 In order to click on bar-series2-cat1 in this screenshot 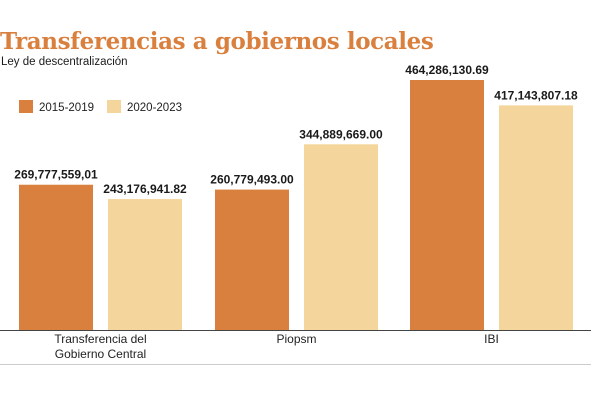, I will do `click(145, 264)`.